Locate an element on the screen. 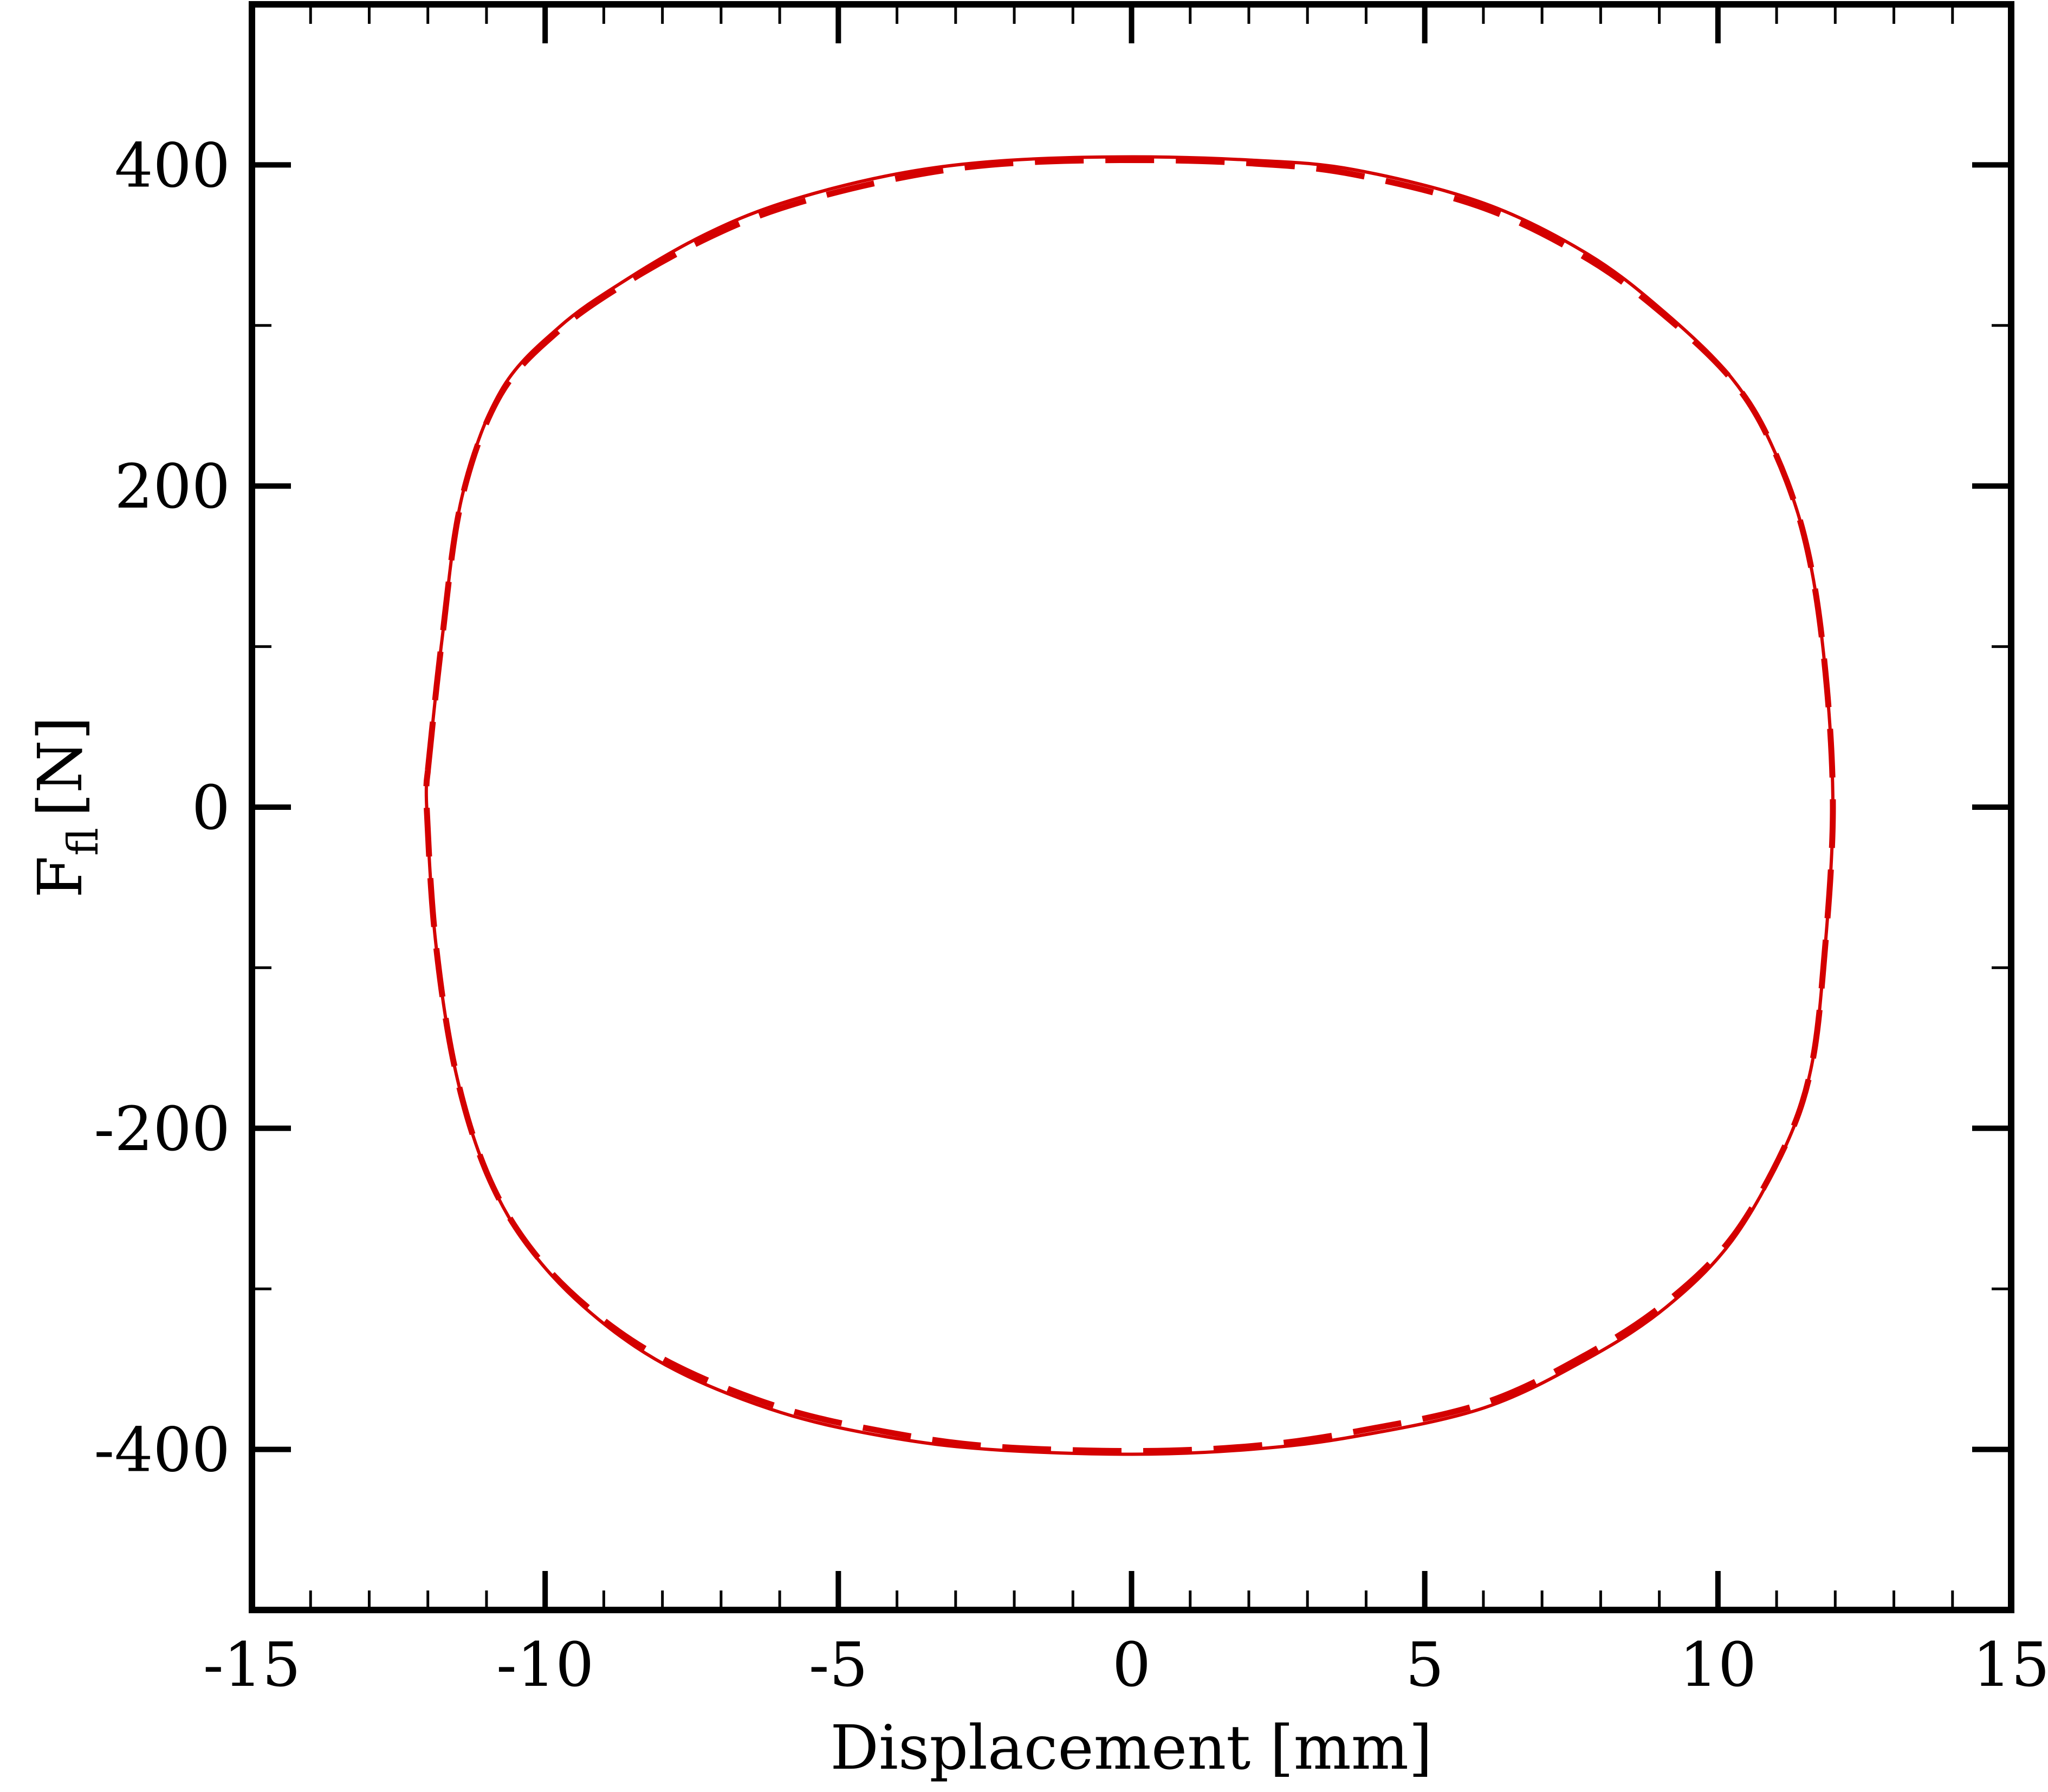  y-tick-label: 0 is located at coordinates (211, 808).